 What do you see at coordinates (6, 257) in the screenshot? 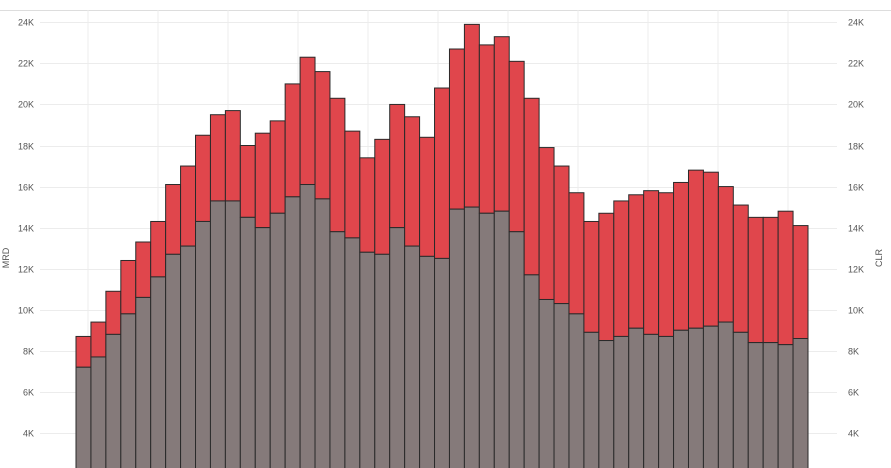
I see `left-axis-title: MRD` at bounding box center [6, 257].